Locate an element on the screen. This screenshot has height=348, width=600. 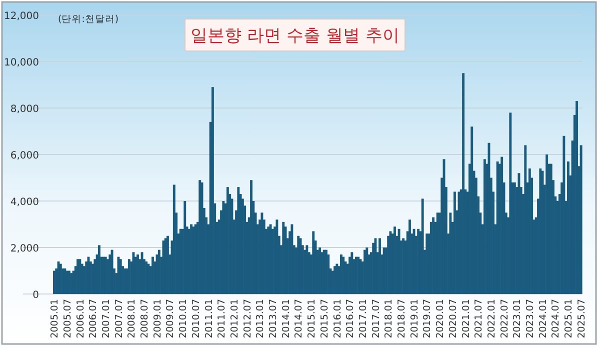
x-tick-label: 2020.07 is located at coordinates (453, 318).